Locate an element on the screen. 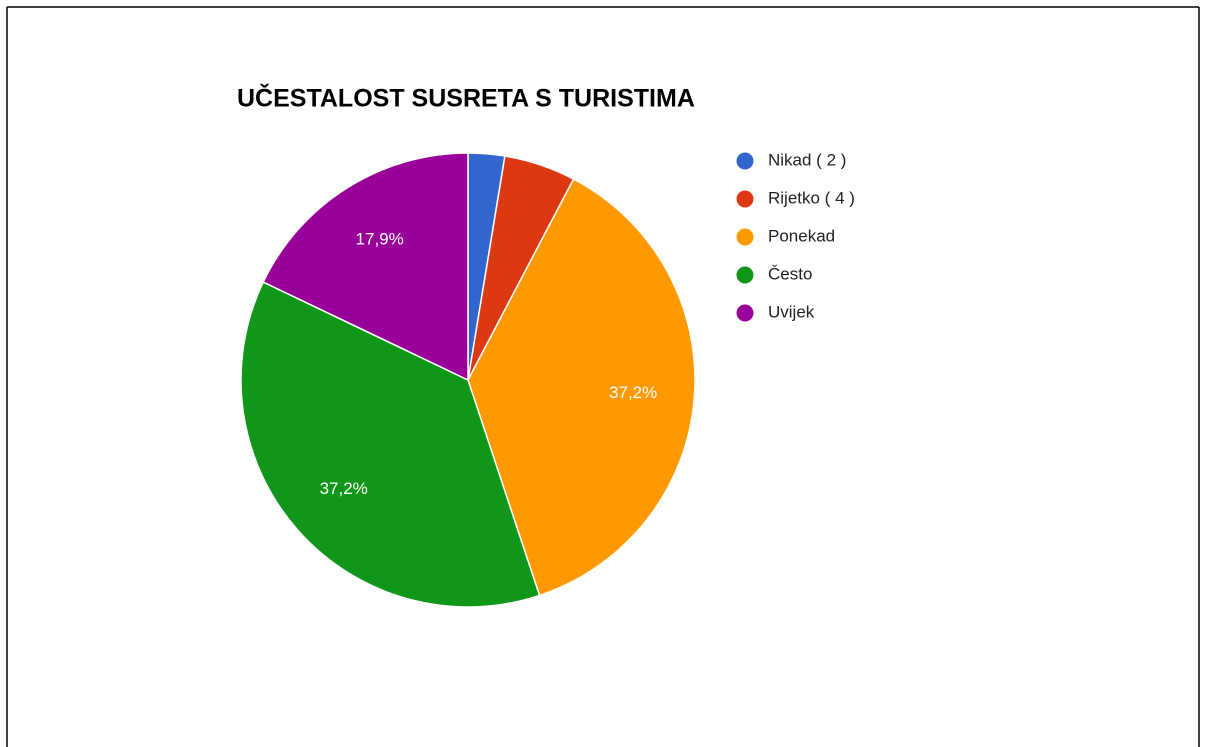 This screenshot has height=747, width=1206. legend-label: Nikad ( 2 ) is located at coordinates (807, 159).